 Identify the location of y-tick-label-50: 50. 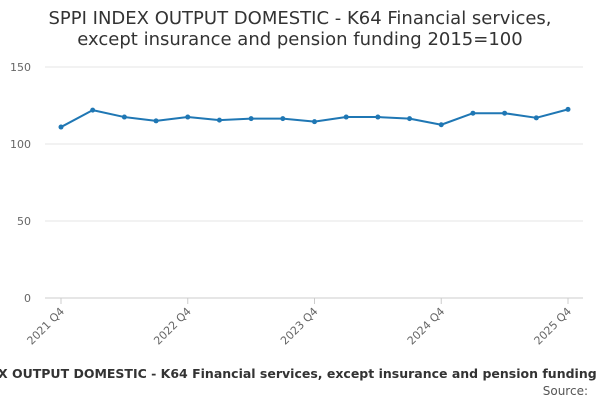
(24, 221).